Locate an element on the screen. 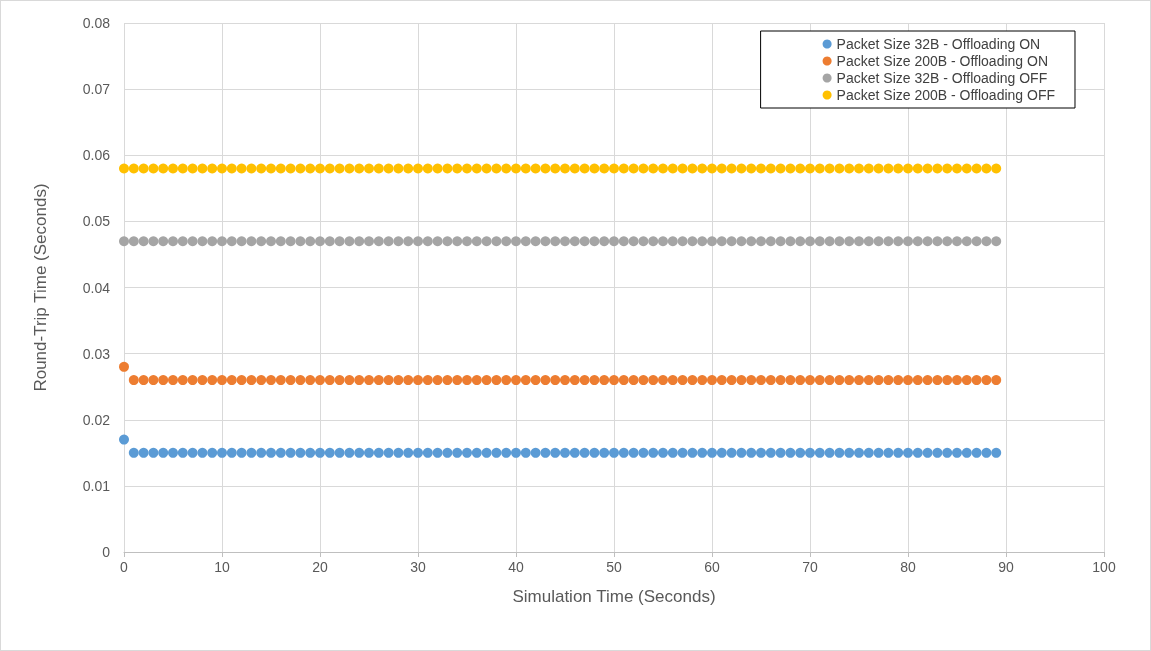 The width and height of the screenshot is (1151, 651). x-tick-label: 90 is located at coordinates (1006, 567).